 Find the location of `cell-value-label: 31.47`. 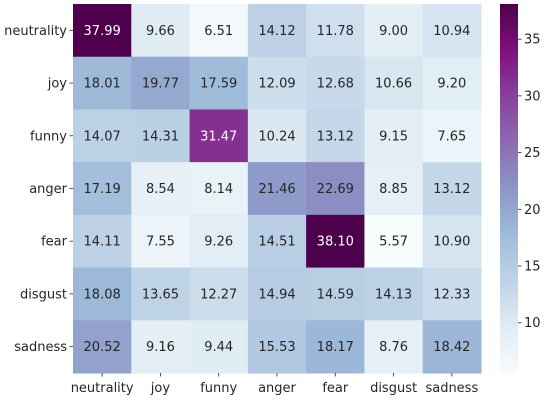

cell-value-label: 31.47 is located at coordinates (218, 136).